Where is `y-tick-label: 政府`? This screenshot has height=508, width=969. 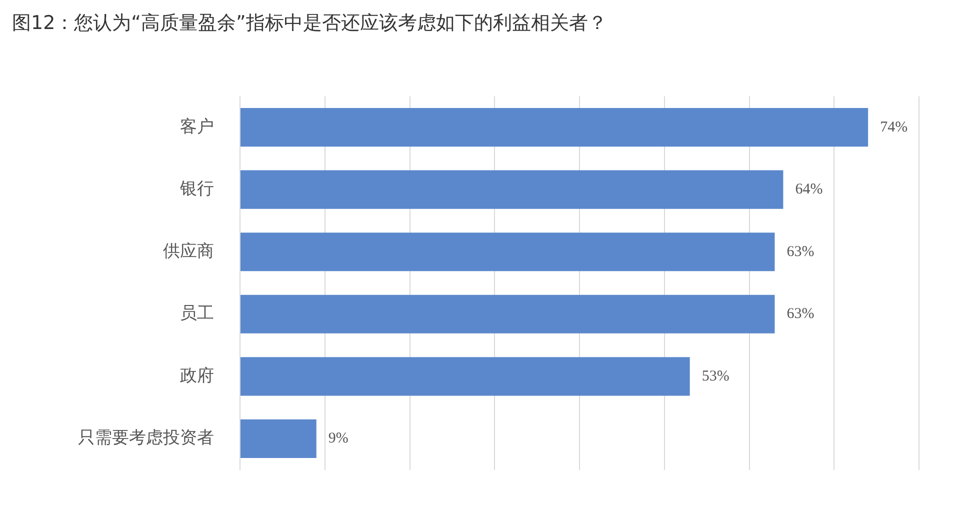
y-tick-label: 政府 is located at coordinates (197, 376).